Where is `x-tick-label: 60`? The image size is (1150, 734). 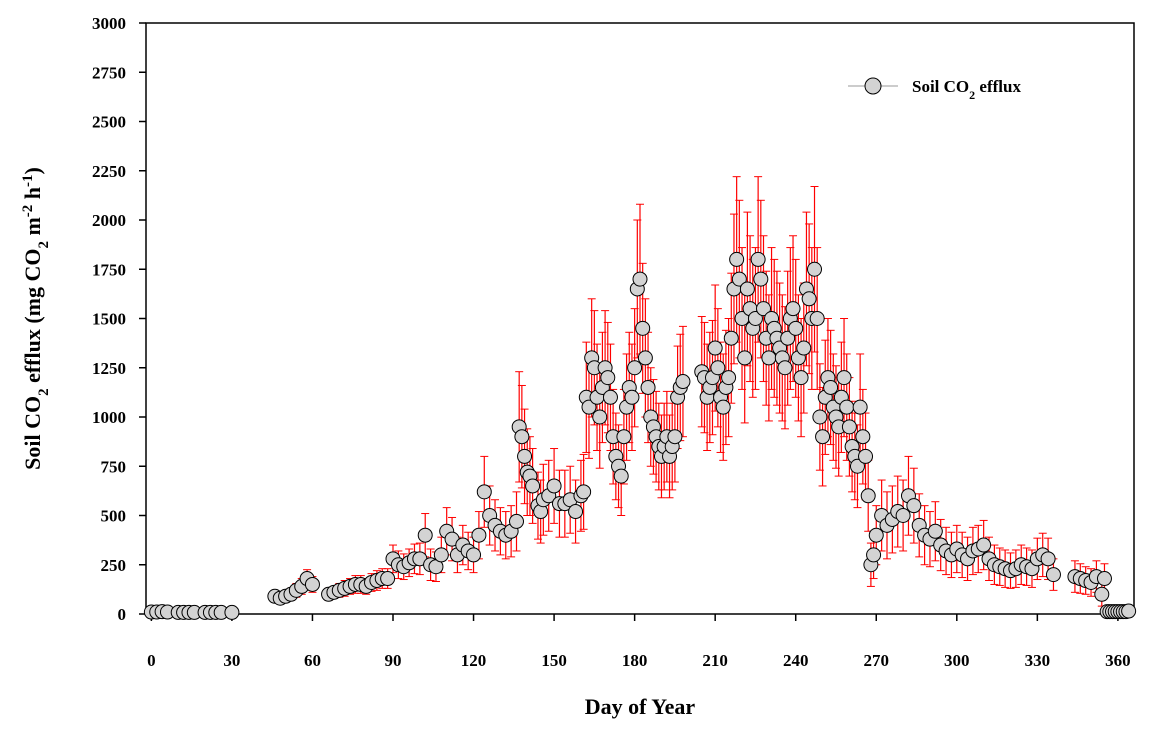 x-tick-label: 60 is located at coordinates (312, 660).